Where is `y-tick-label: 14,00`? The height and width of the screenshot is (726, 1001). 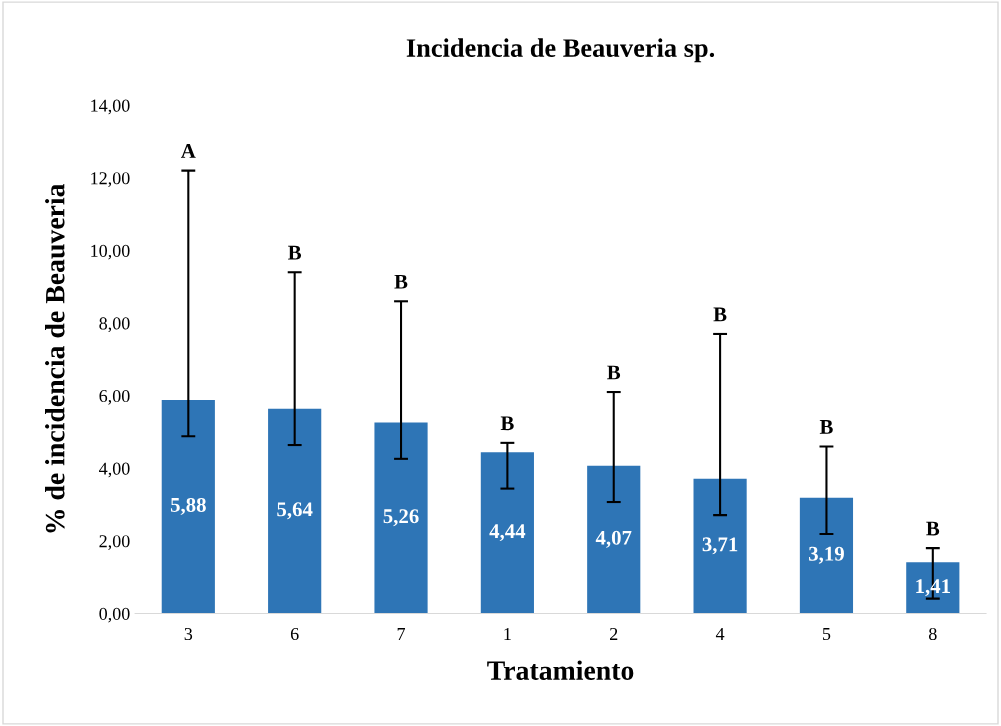
y-tick-label: 14,00 is located at coordinates (110, 107).